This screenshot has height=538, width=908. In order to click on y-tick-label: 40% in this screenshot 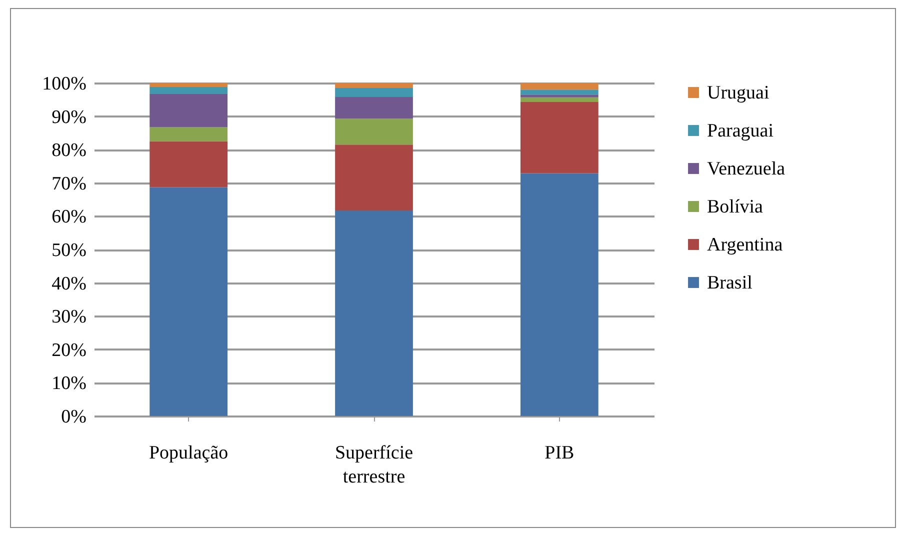, I will do `click(69, 283)`.